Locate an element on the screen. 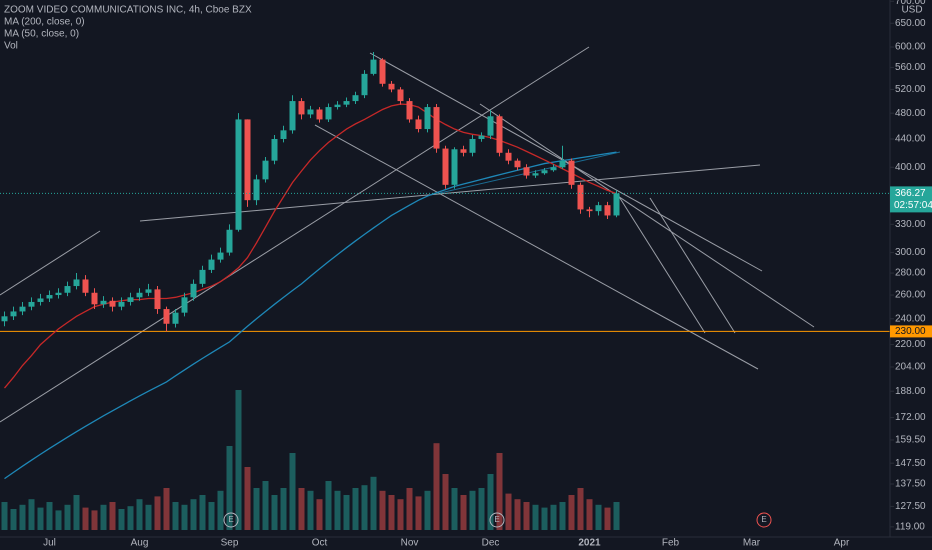  y-tick-label: 147.50 is located at coordinates (910, 463).